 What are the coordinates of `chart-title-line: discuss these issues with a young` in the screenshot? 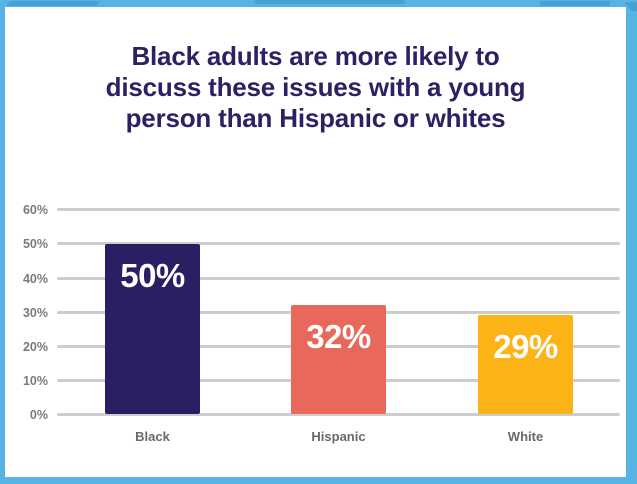 It's located at (315, 87).